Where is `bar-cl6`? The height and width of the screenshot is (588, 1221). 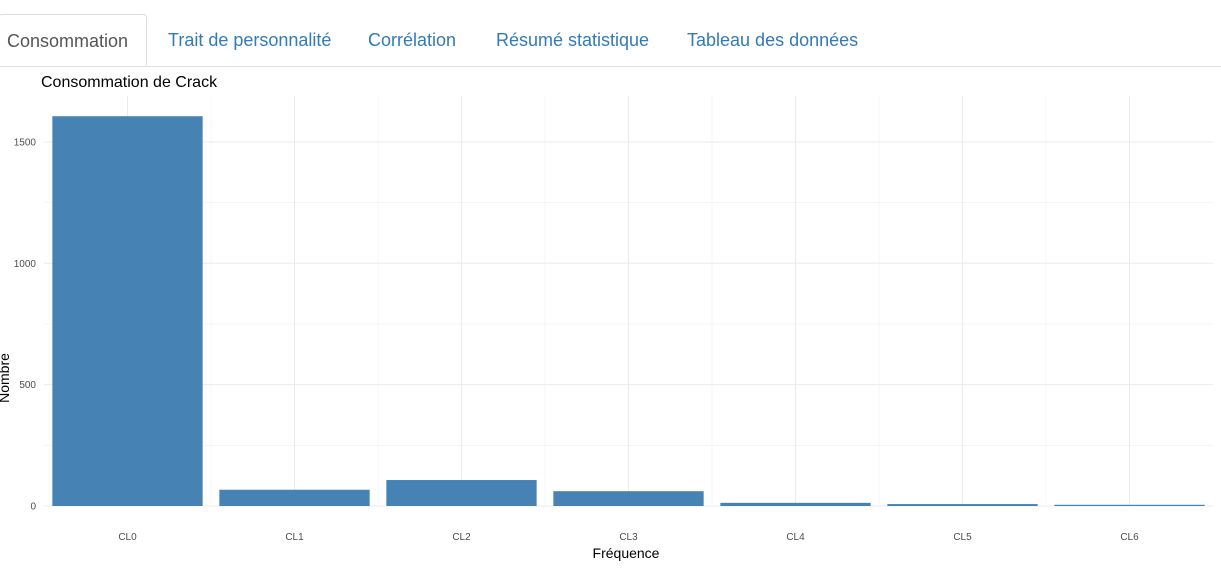 bar-cl6 is located at coordinates (1129, 505).